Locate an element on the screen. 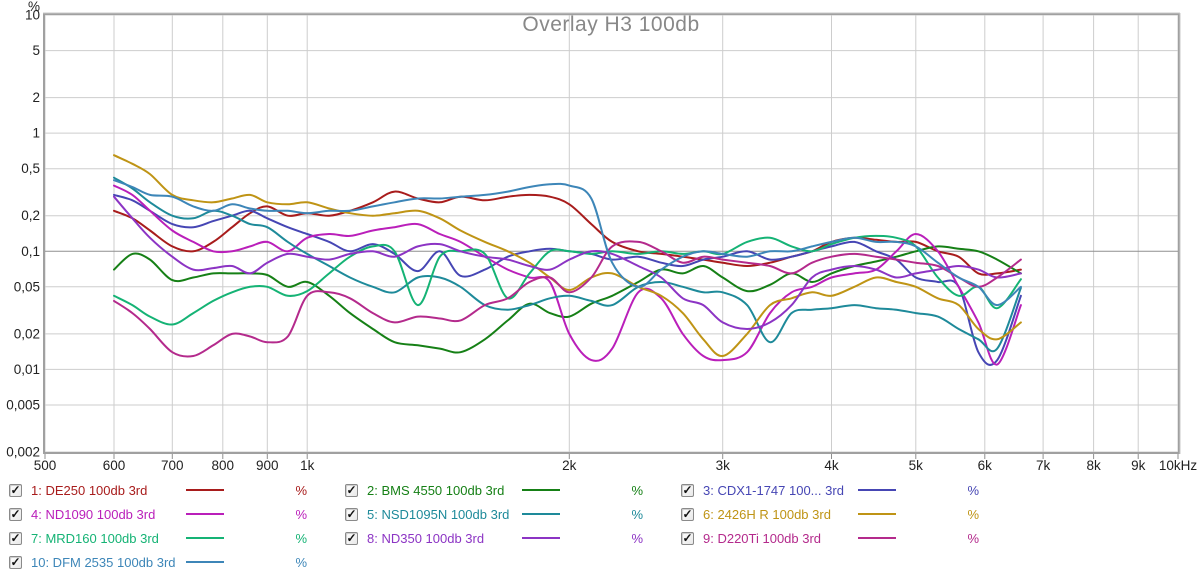 This screenshot has height=576, width=1200. legend-item-6: ✓ 6: 2426H R 100db 3rd% is located at coordinates (844, 514).